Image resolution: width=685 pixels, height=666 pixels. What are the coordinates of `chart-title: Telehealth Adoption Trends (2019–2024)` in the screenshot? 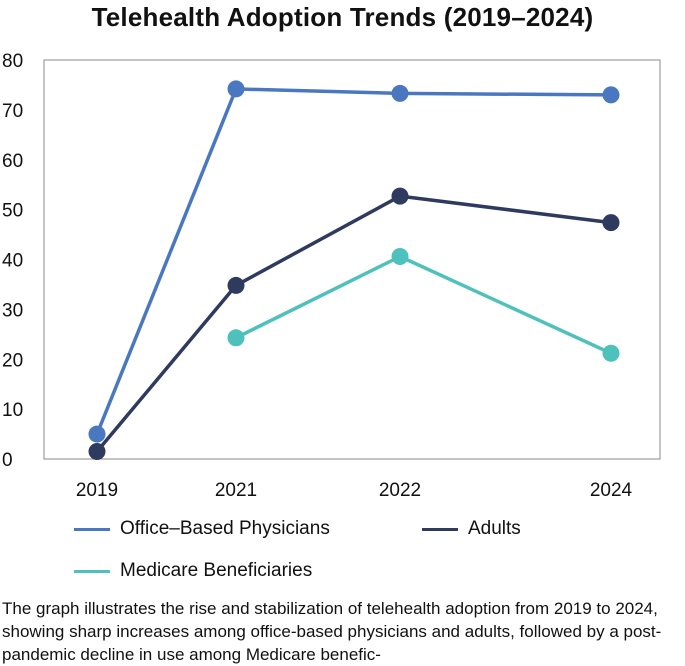 It's located at (342, 17).